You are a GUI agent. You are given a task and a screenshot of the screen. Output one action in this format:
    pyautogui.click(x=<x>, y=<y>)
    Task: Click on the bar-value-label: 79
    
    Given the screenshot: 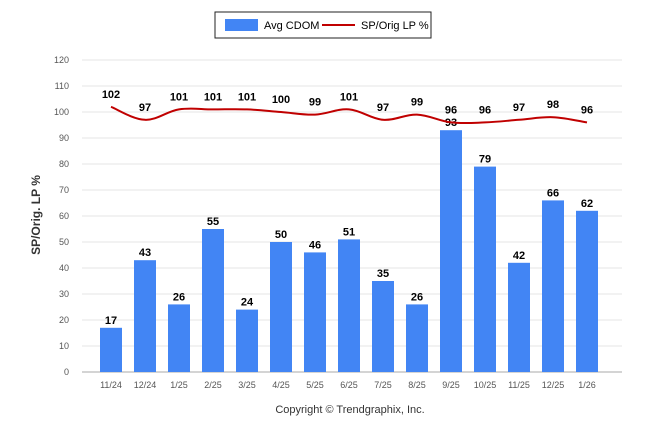 What is the action you would take?
    pyautogui.click(x=485, y=160)
    